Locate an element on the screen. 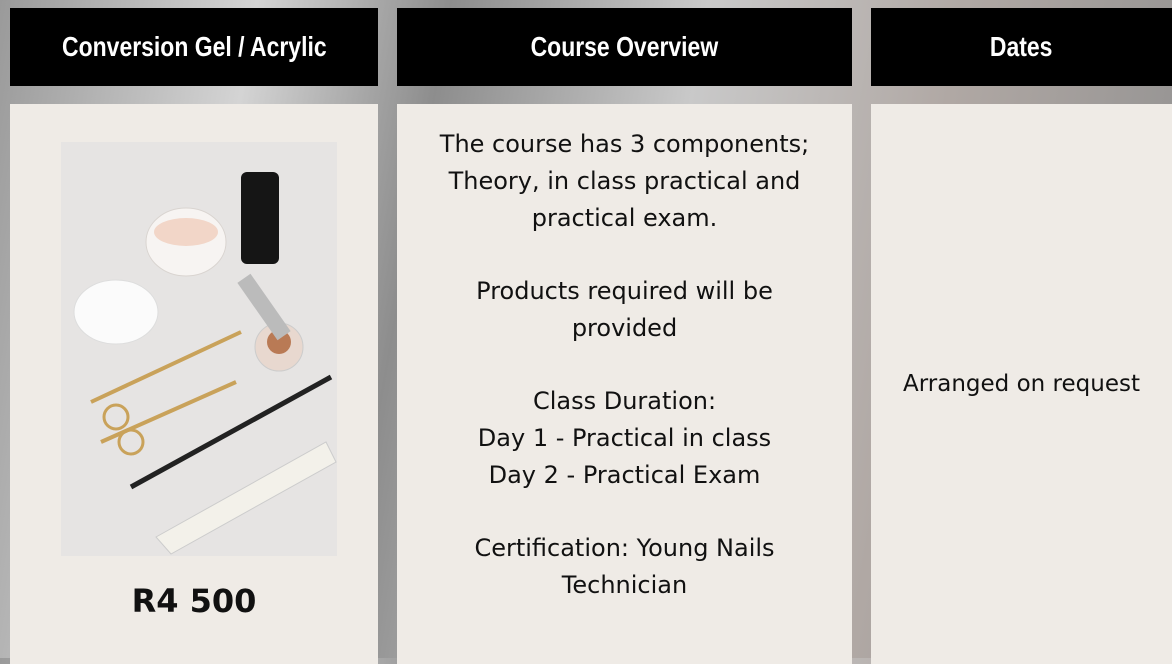 The height and width of the screenshot is (664, 1172). paragraph: Certification: Young Nails Technician is located at coordinates (624, 567).